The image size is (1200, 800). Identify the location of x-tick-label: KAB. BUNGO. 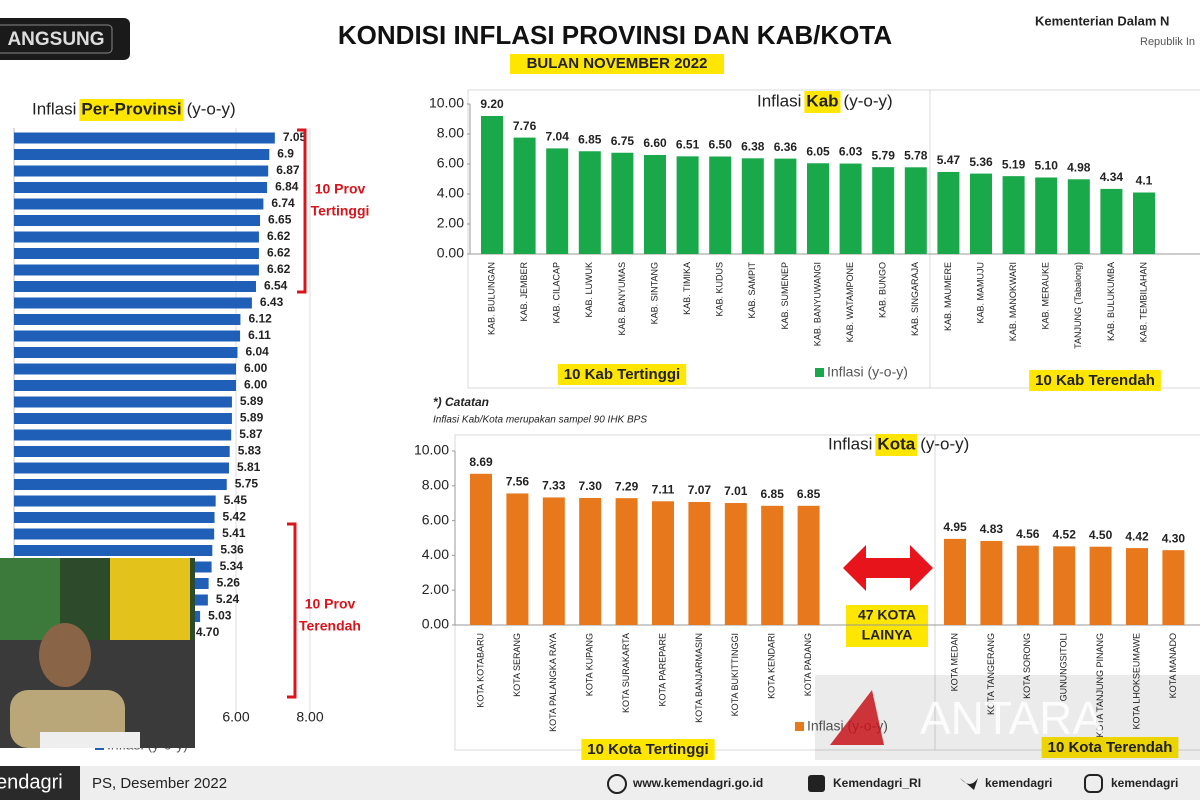
(883, 290).